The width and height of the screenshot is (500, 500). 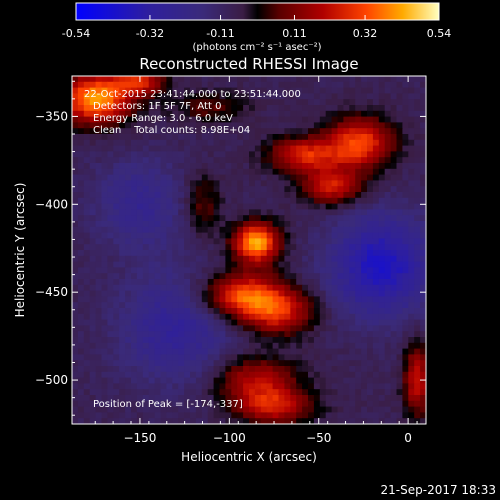 I want to click on y-tick-label: −400, so click(x=51, y=204).